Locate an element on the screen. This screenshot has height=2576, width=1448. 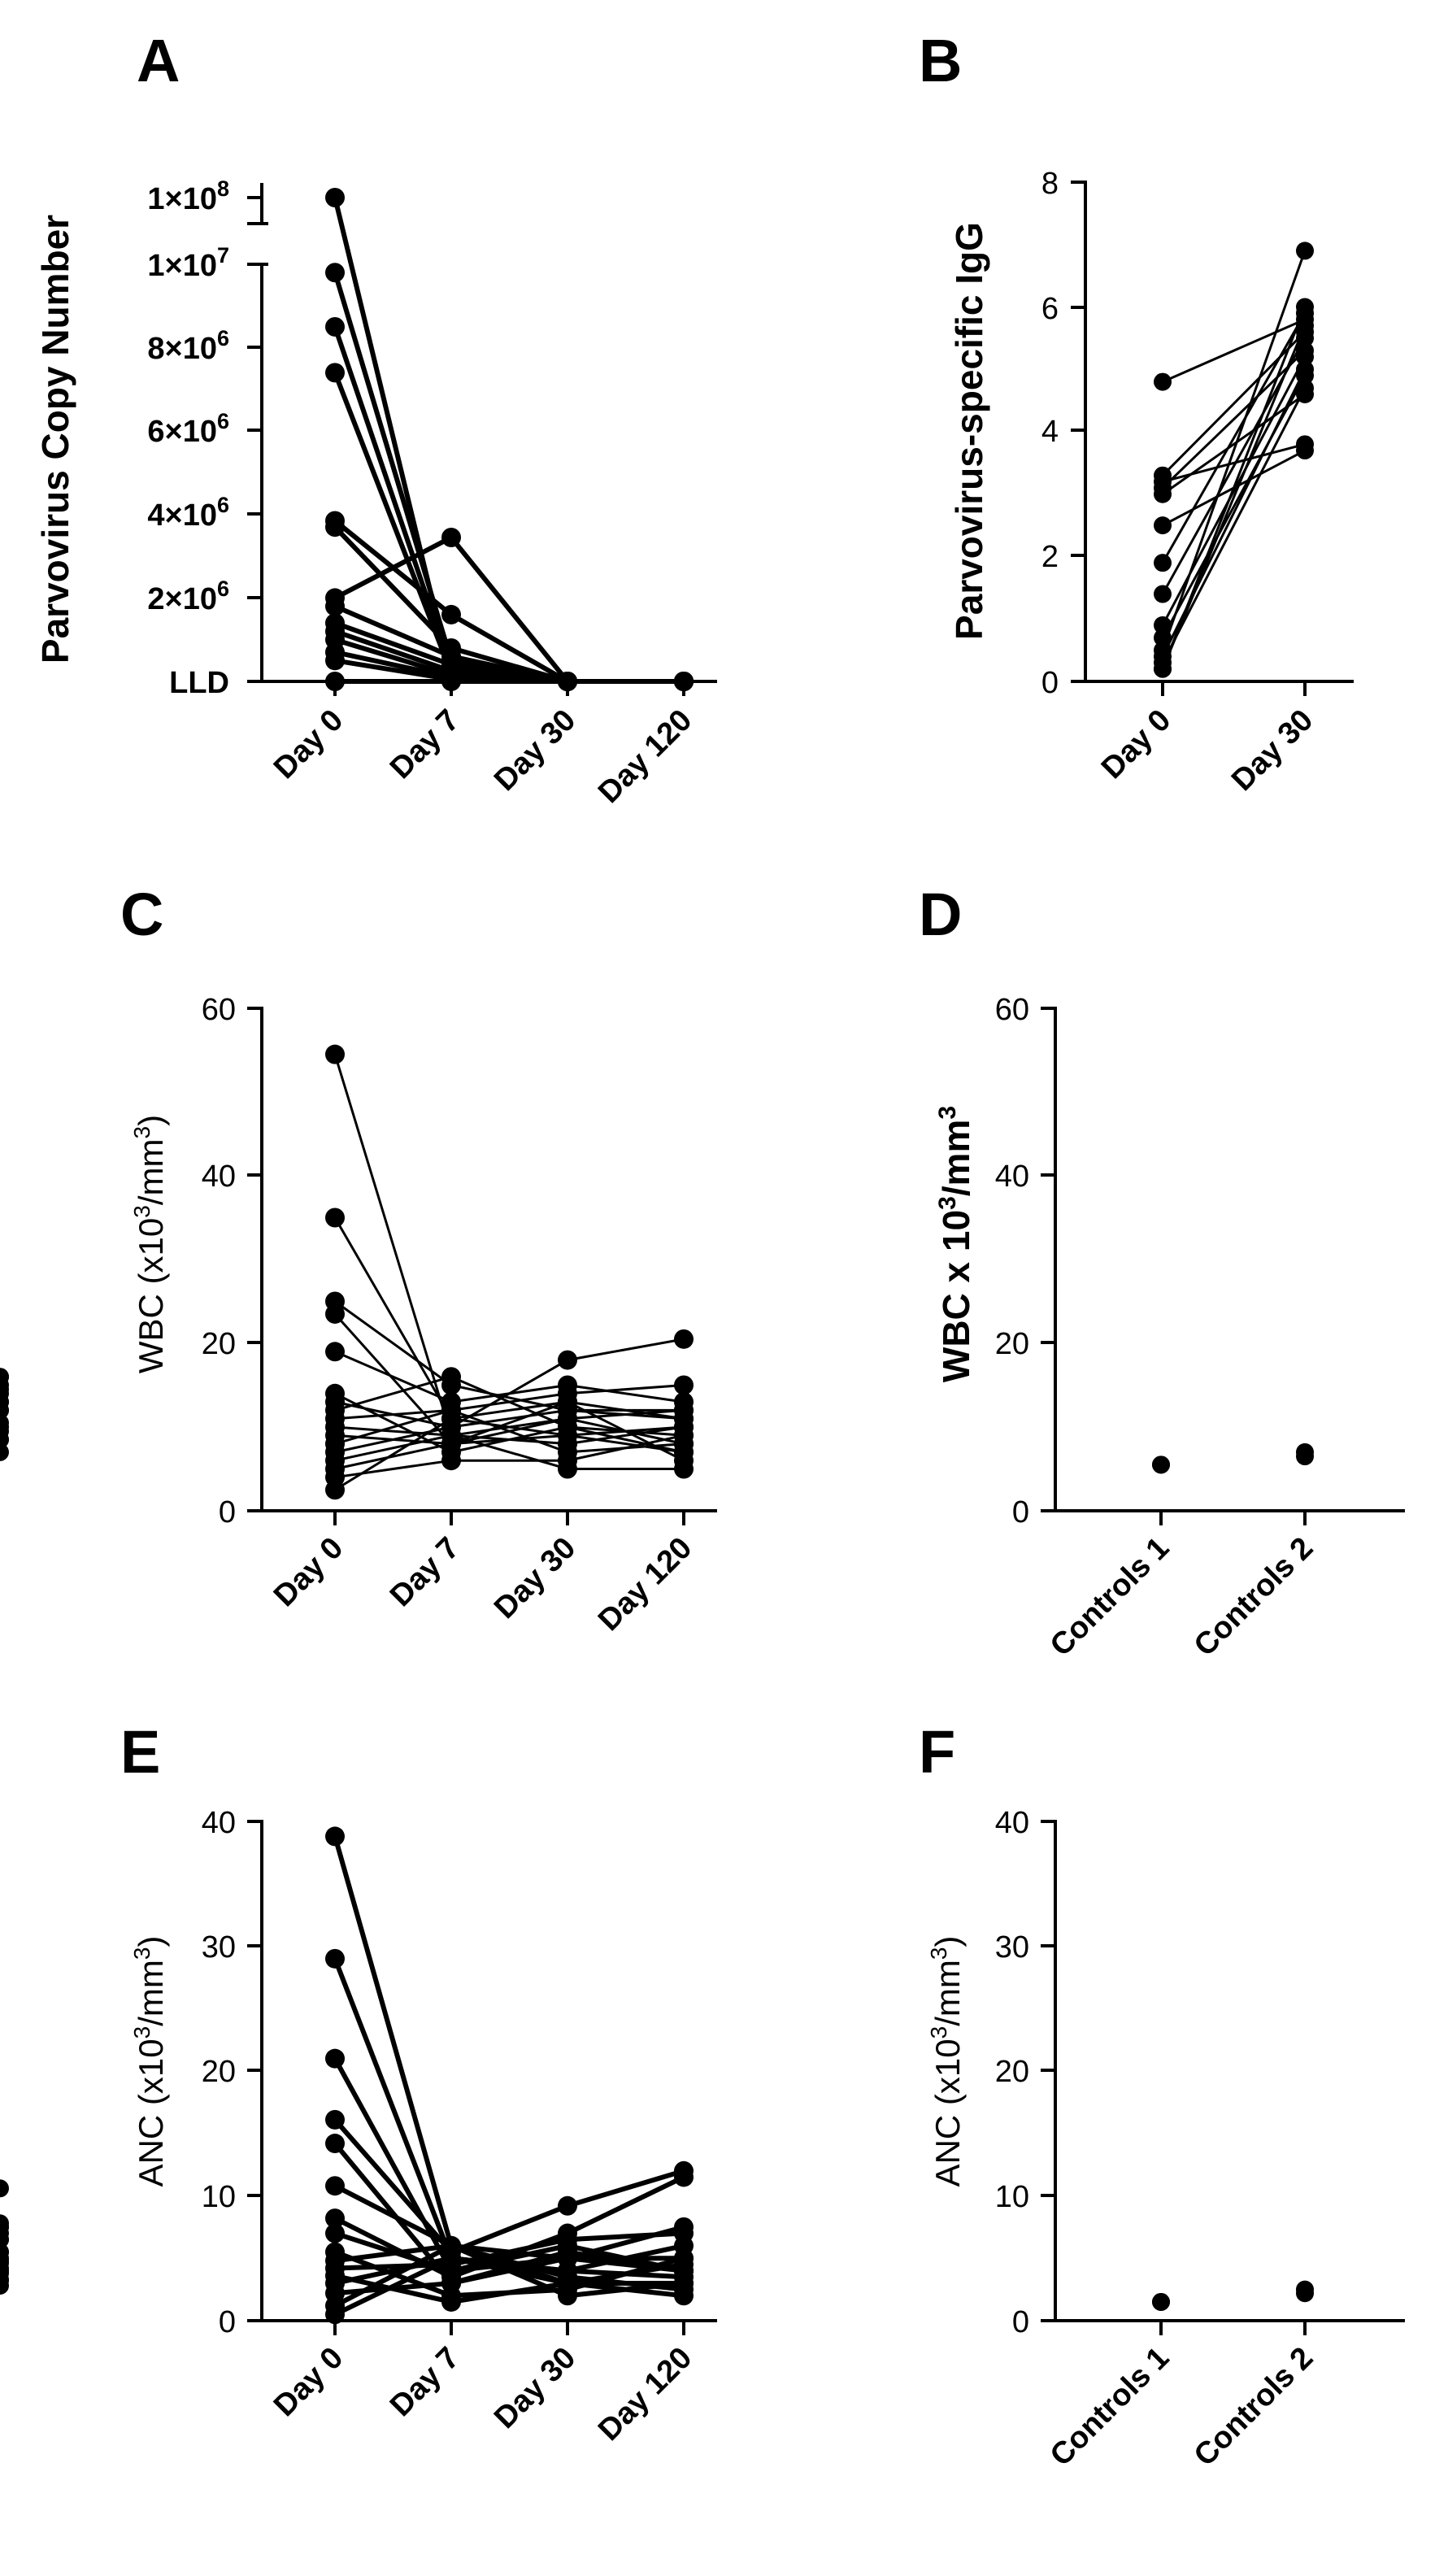
panel-f-x-tick-label: Controls 2 is located at coordinates (1254, 2407).